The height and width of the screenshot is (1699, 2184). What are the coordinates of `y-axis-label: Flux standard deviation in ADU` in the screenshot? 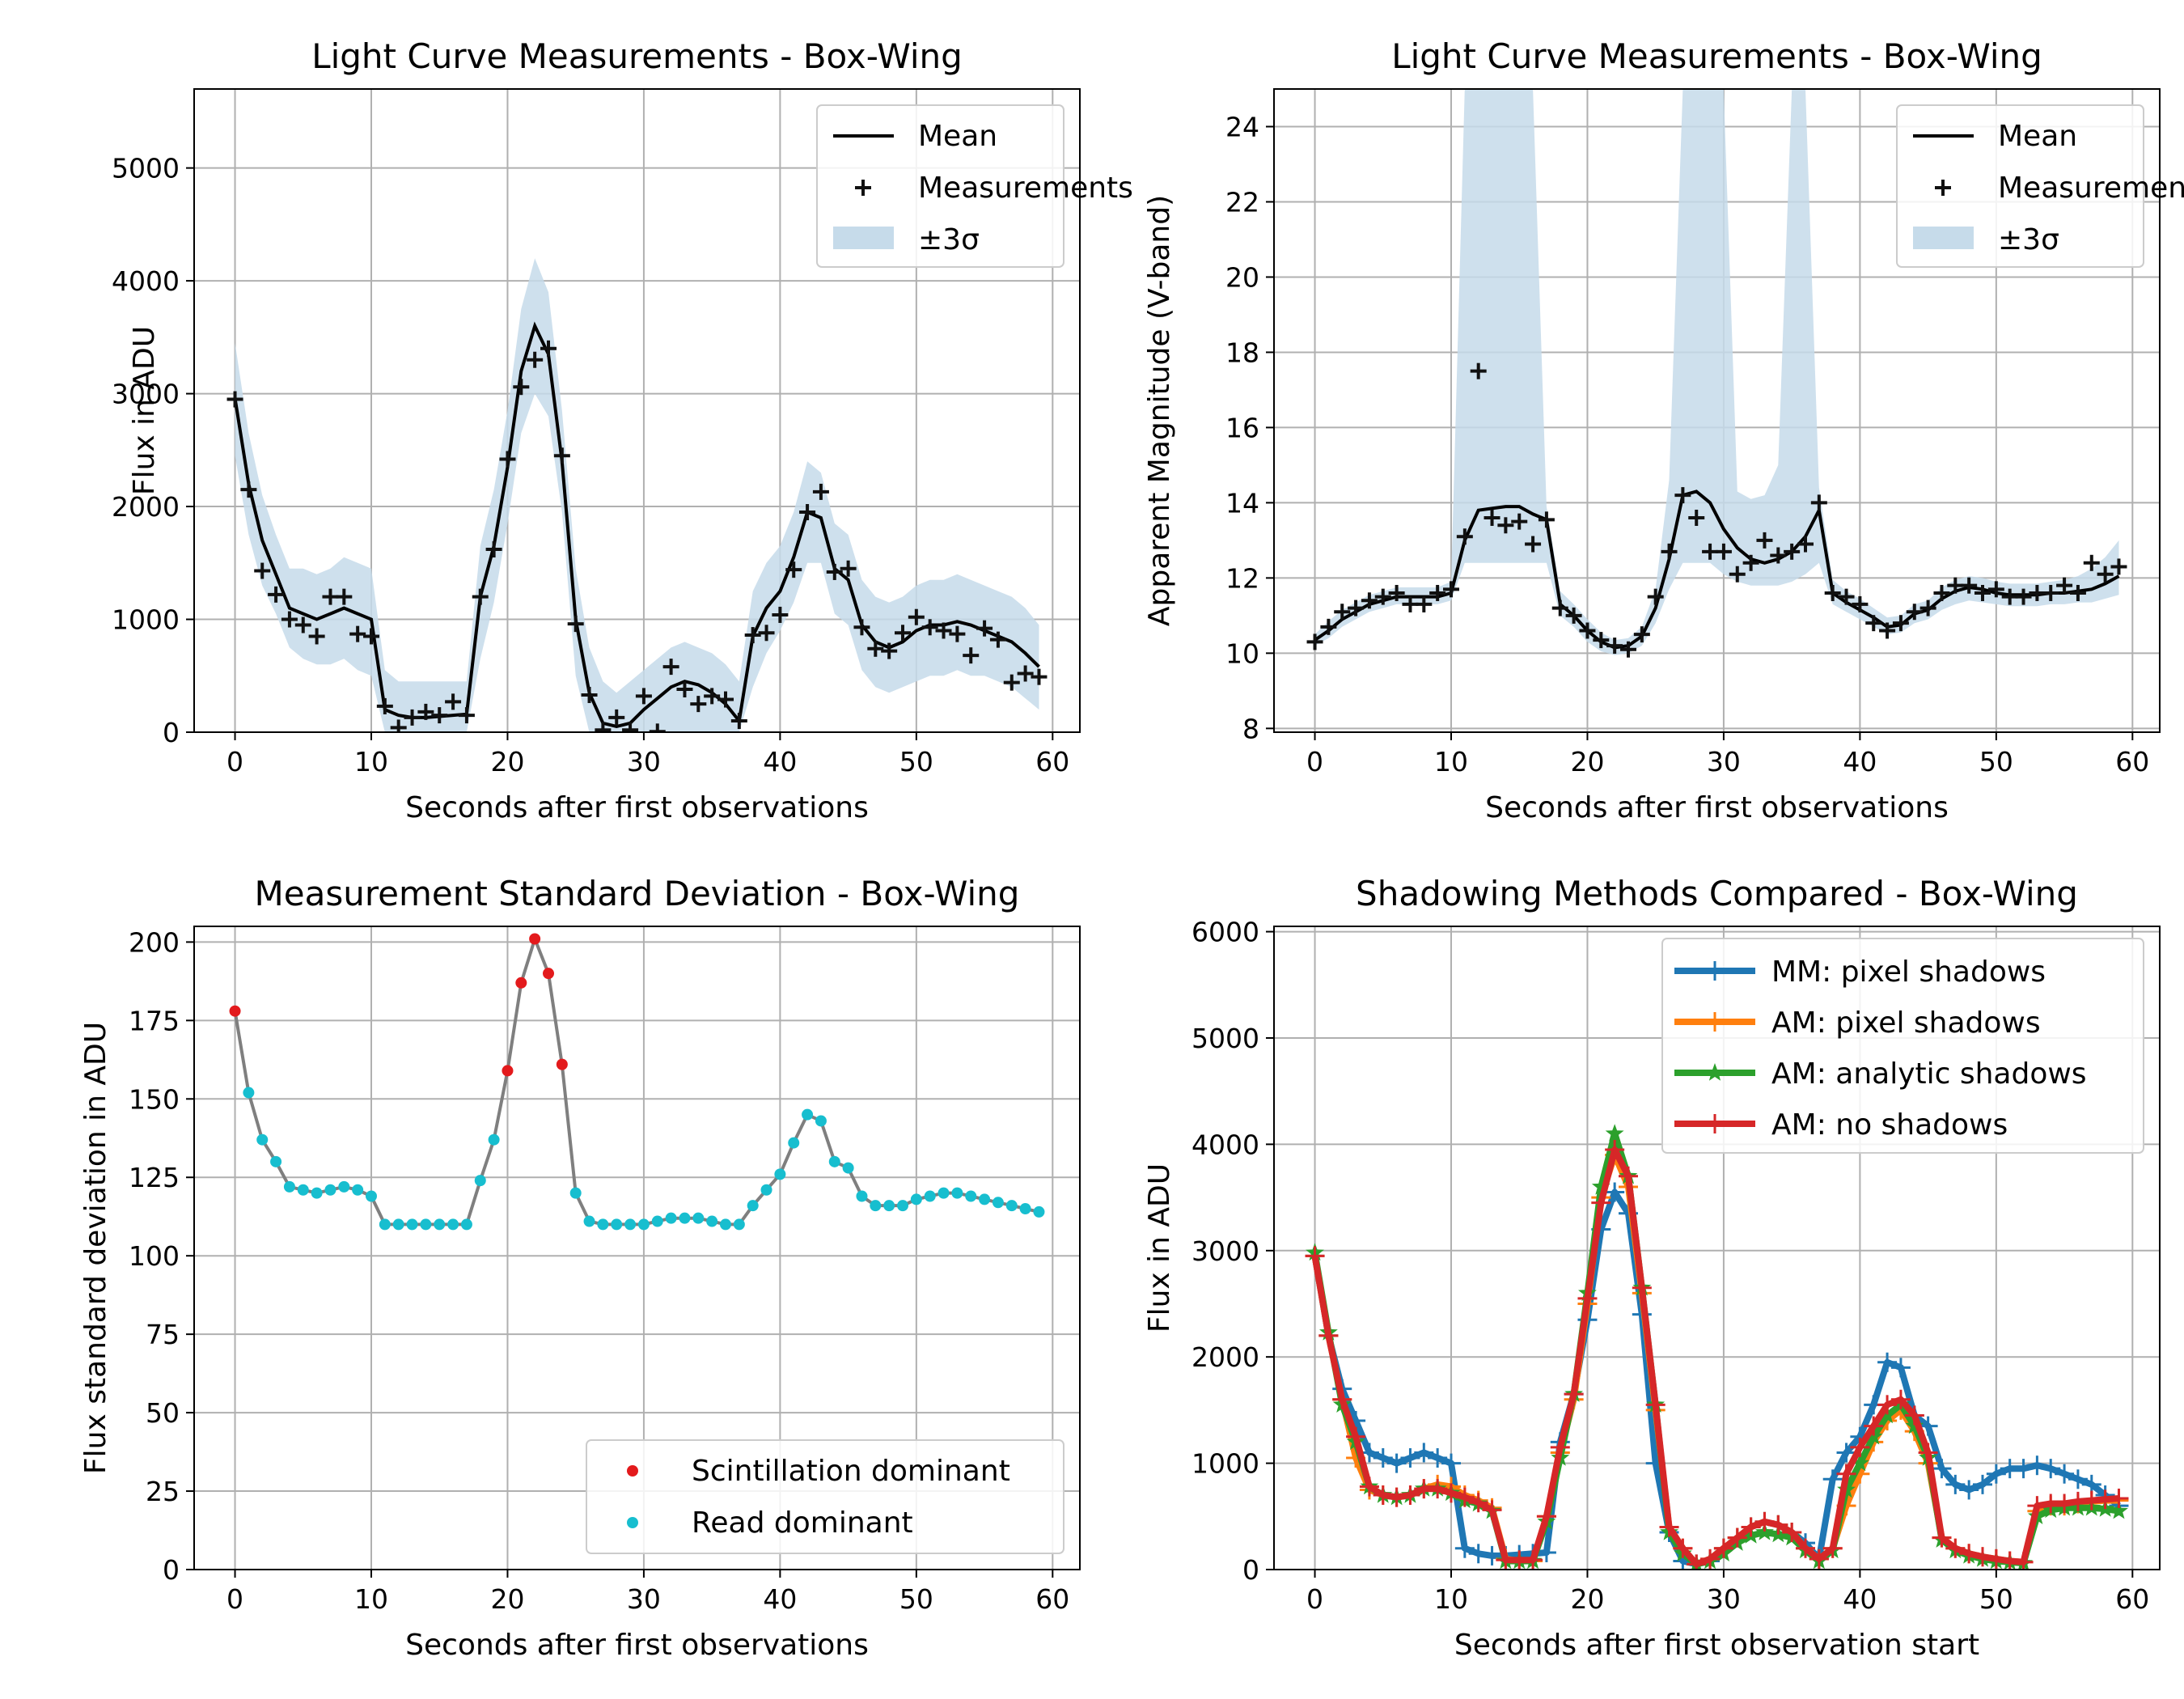 It's located at (95, 1248).